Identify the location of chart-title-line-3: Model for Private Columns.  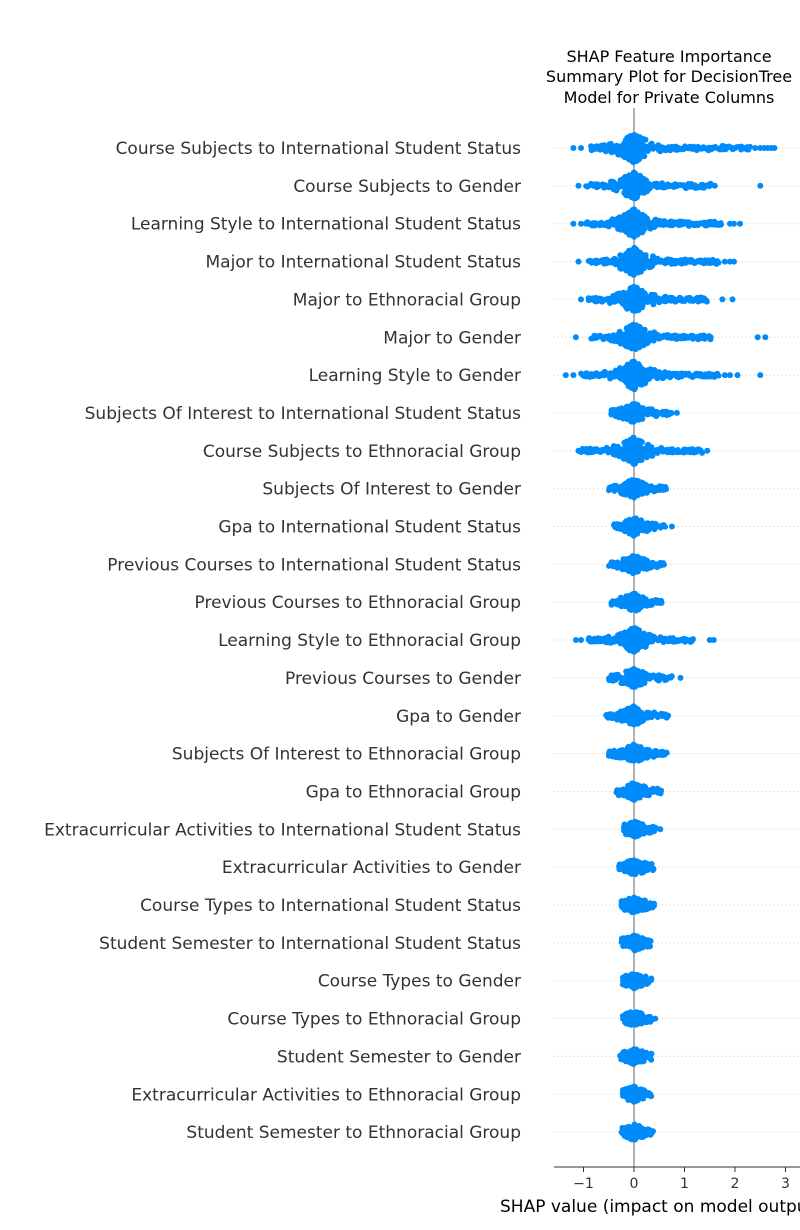
(669, 97).